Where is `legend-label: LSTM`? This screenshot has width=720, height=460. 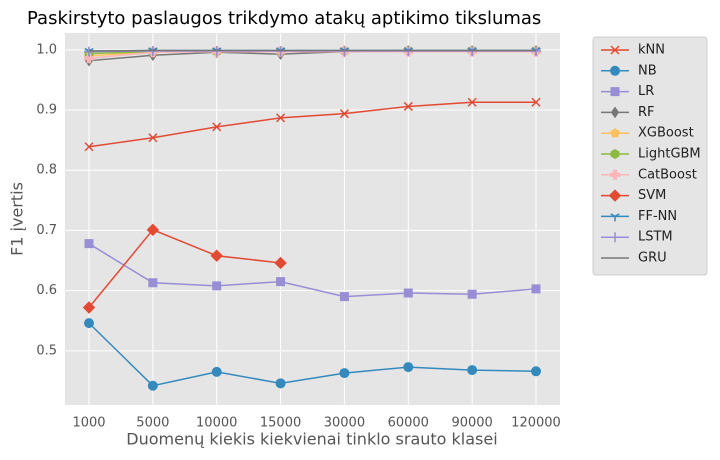
legend-label: LSTM is located at coordinates (655, 237).